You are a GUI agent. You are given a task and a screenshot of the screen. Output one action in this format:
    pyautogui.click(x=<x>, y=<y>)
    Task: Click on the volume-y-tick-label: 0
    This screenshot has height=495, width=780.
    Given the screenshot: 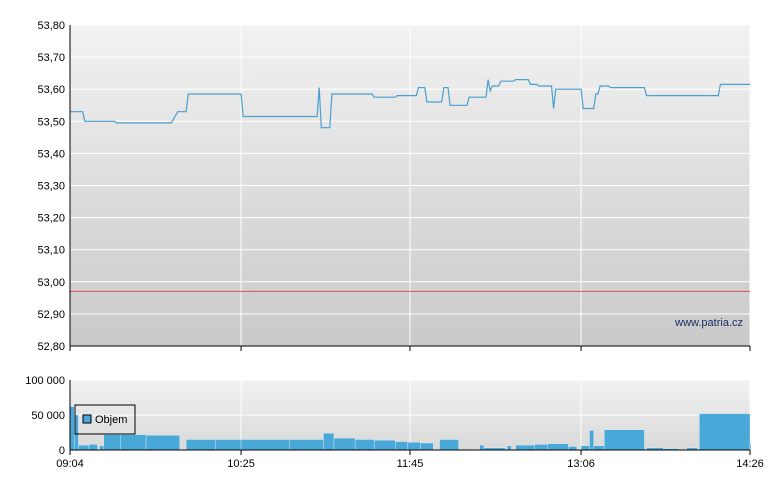 What is the action you would take?
    pyautogui.click(x=62, y=451)
    